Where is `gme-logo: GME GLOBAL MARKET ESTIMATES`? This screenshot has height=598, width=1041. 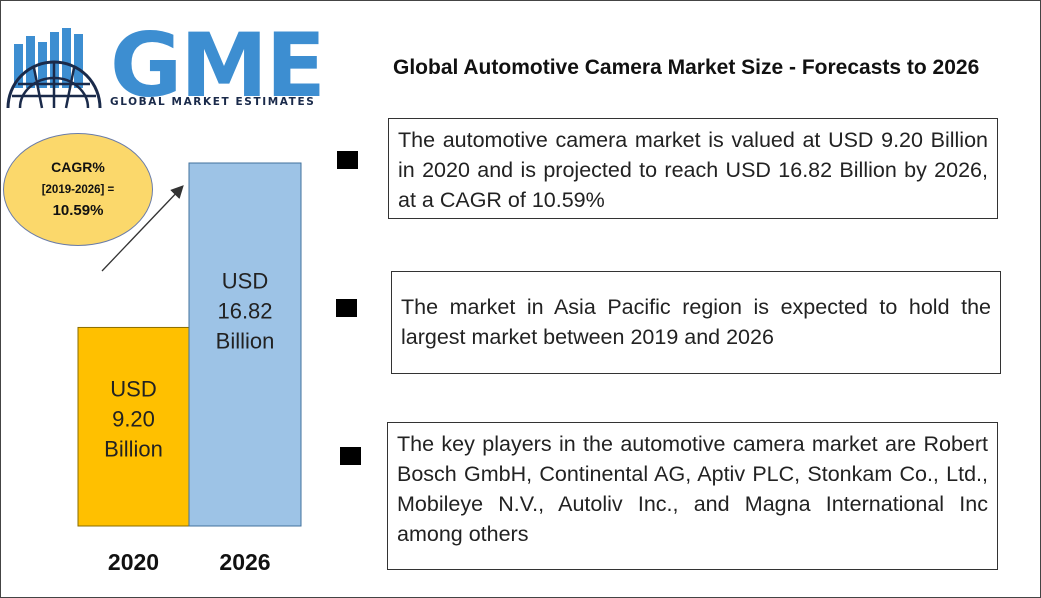
gme-logo: GME GLOBAL MARKET ESTIMATES is located at coordinates (174, 68).